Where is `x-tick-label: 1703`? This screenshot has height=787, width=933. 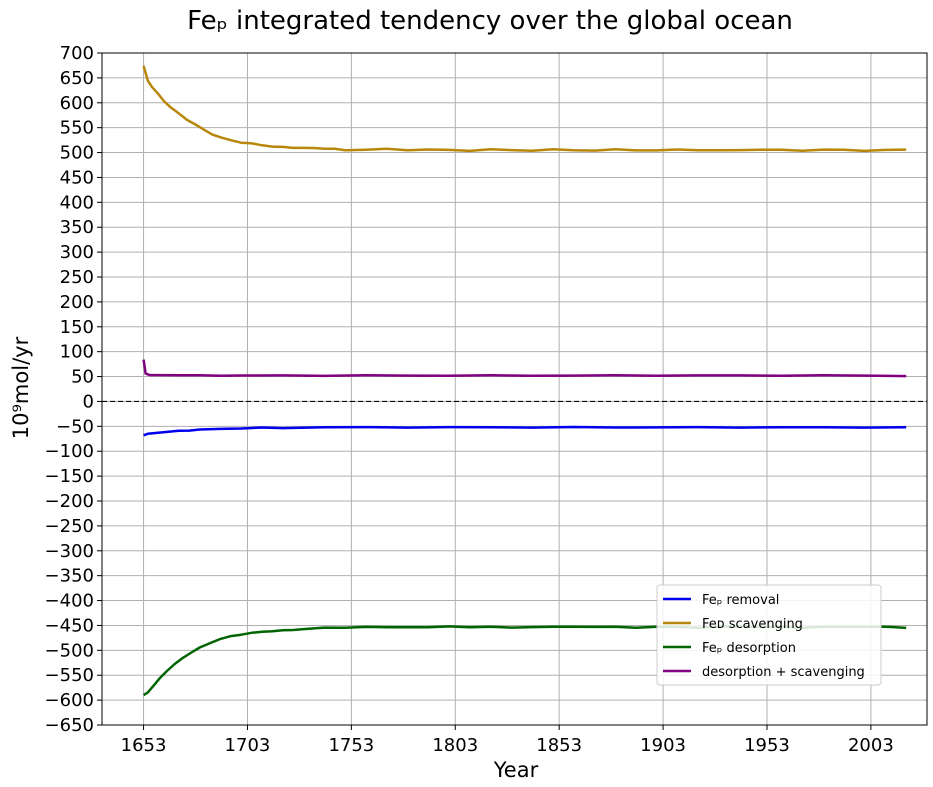 x-tick-label: 1703 is located at coordinates (248, 745).